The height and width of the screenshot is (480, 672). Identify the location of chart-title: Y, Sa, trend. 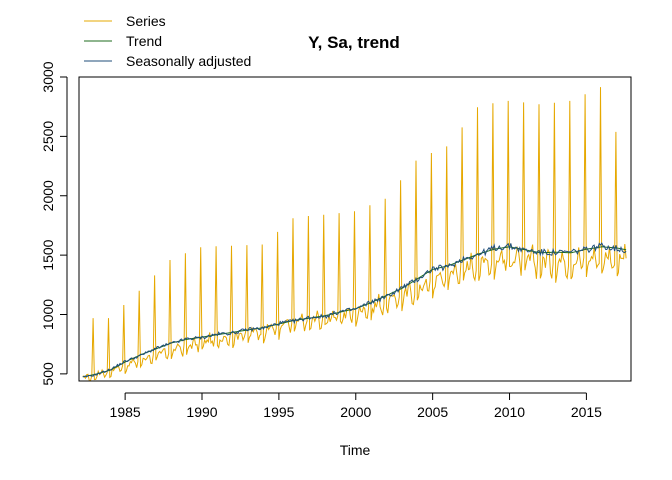
(354, 42).